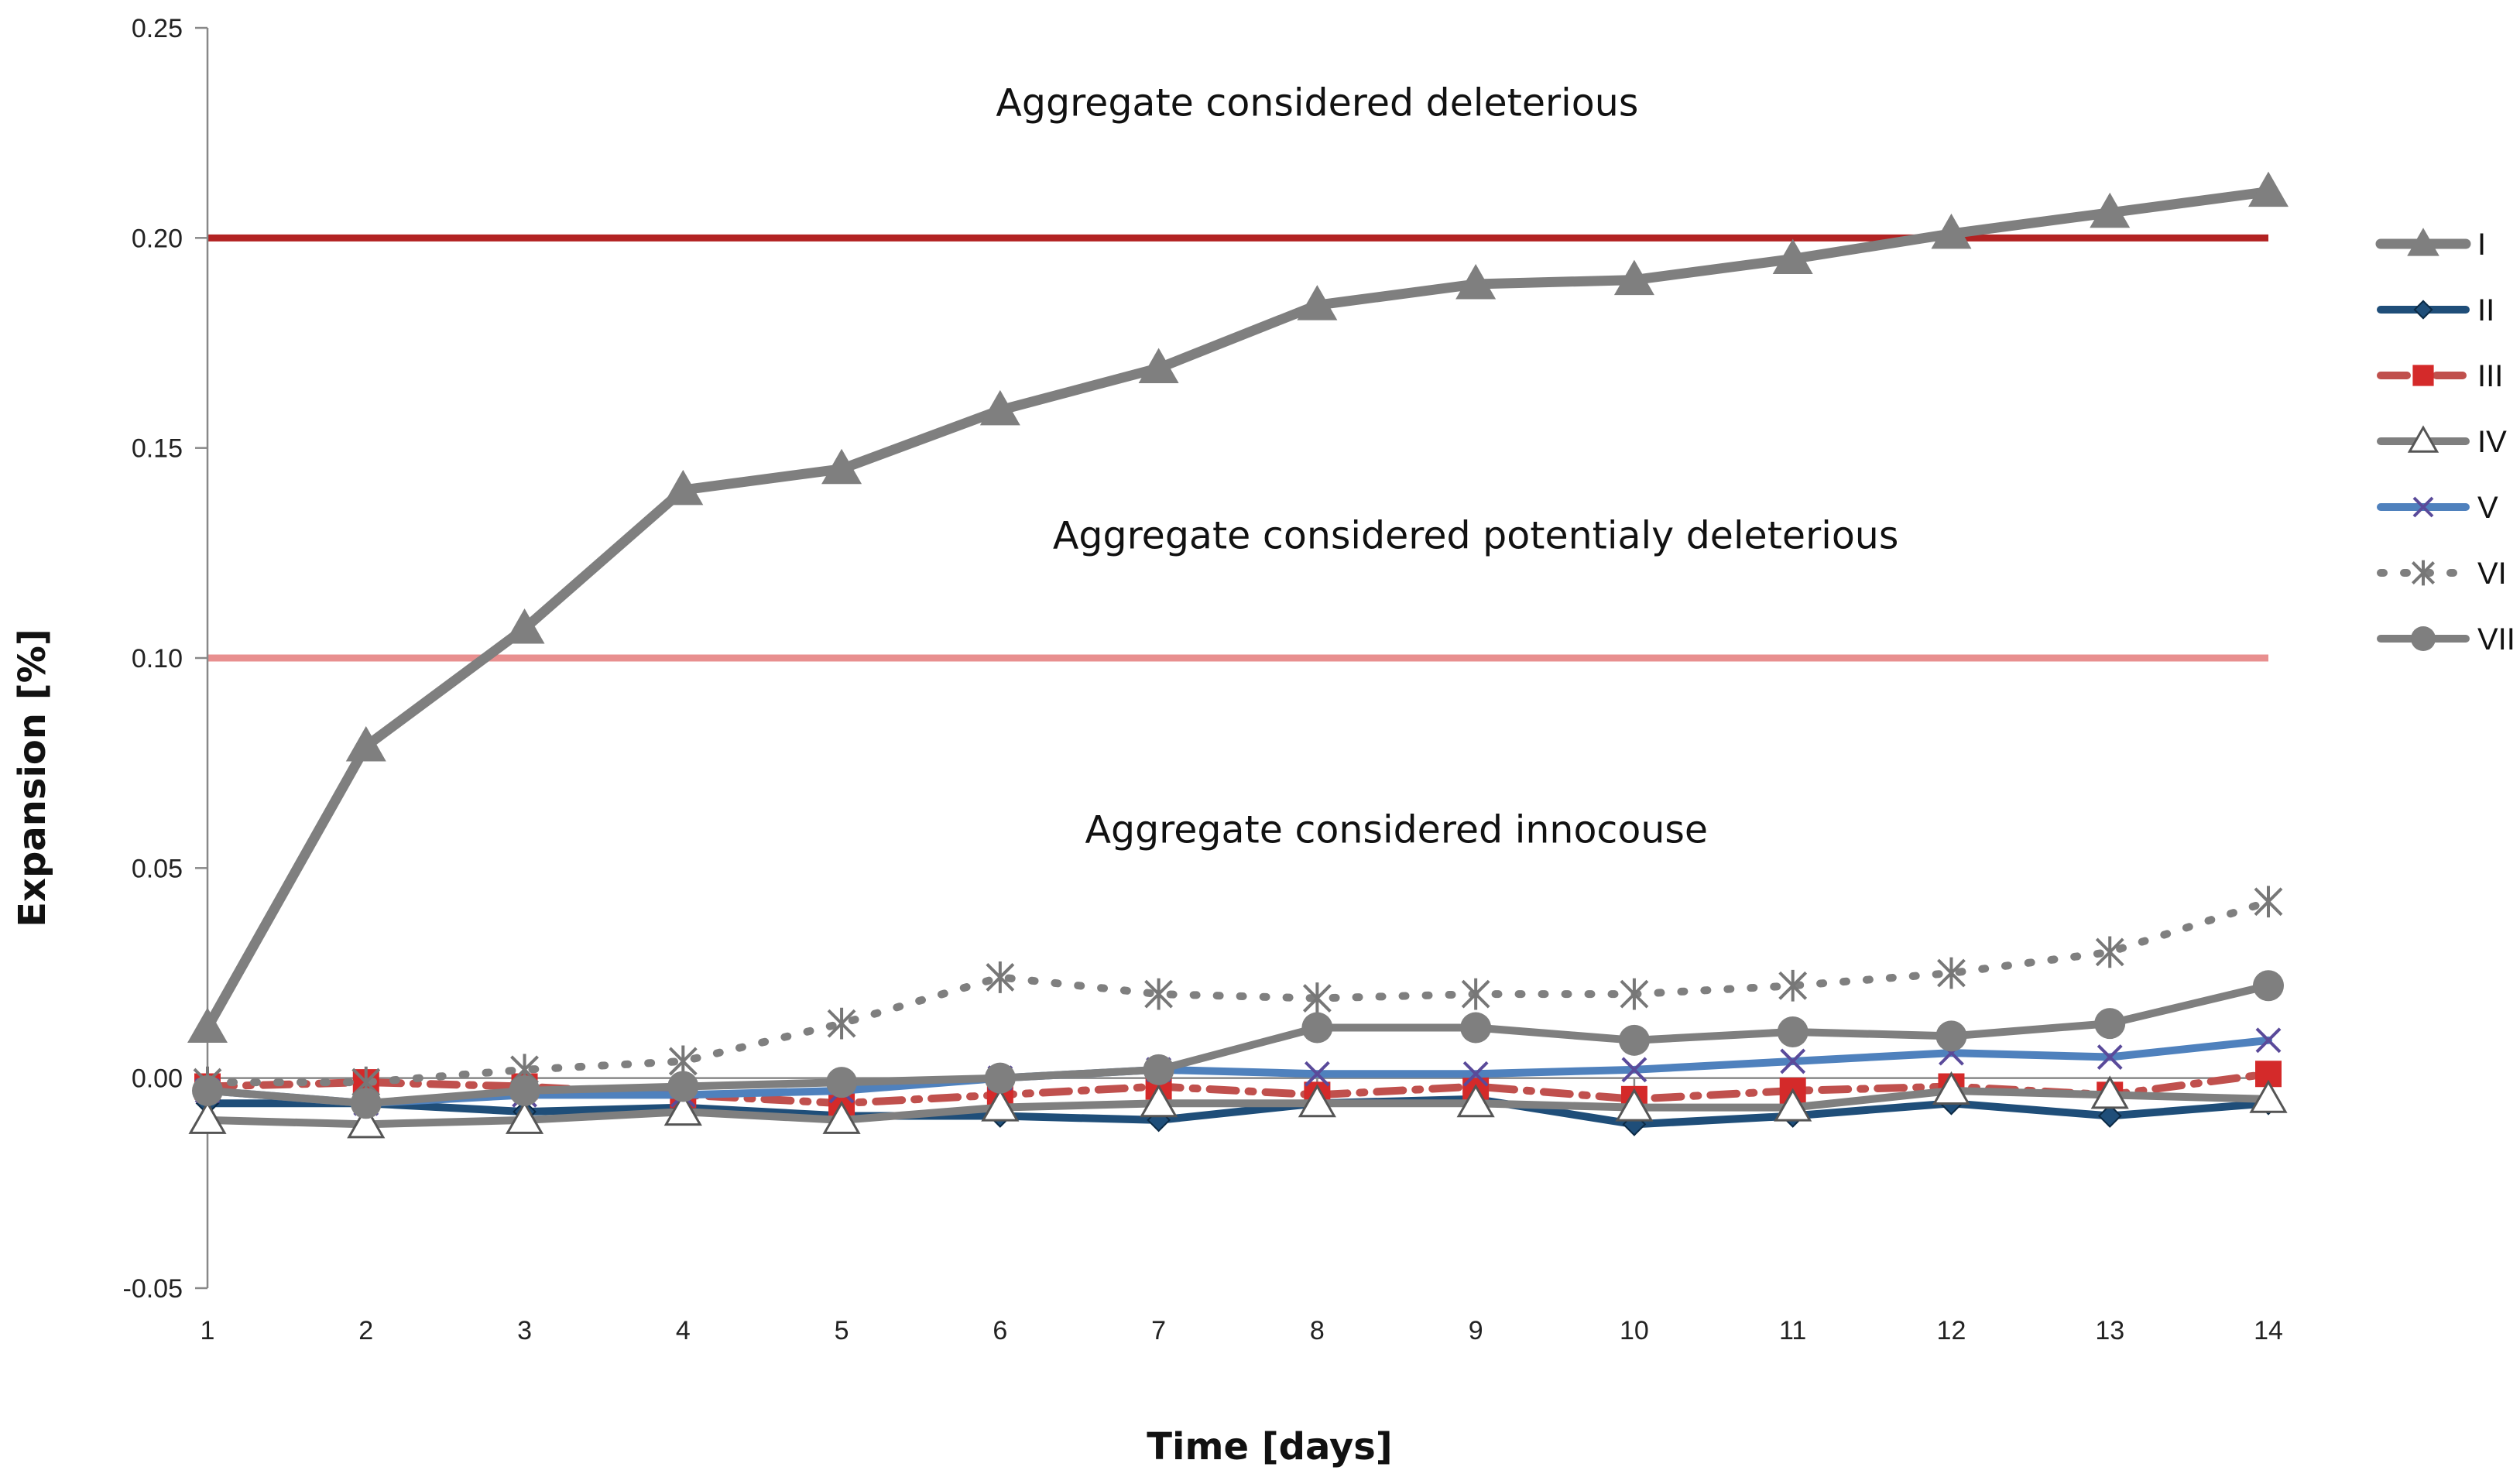  Describe the element at coordinates (157, 1079) in the screenshot. I see `y-tick-label: 0.00` at that location.